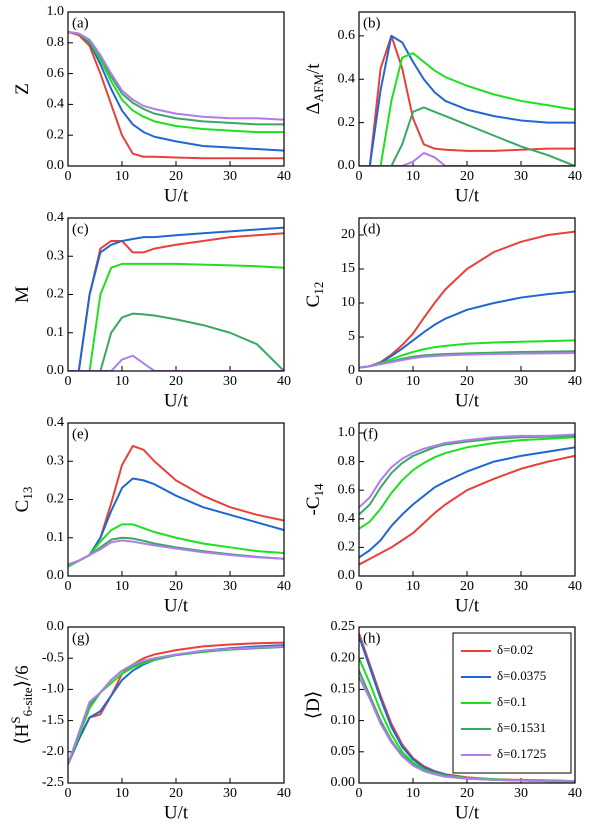  I want to click on y-axis-label: -C14, so click(314, 499).